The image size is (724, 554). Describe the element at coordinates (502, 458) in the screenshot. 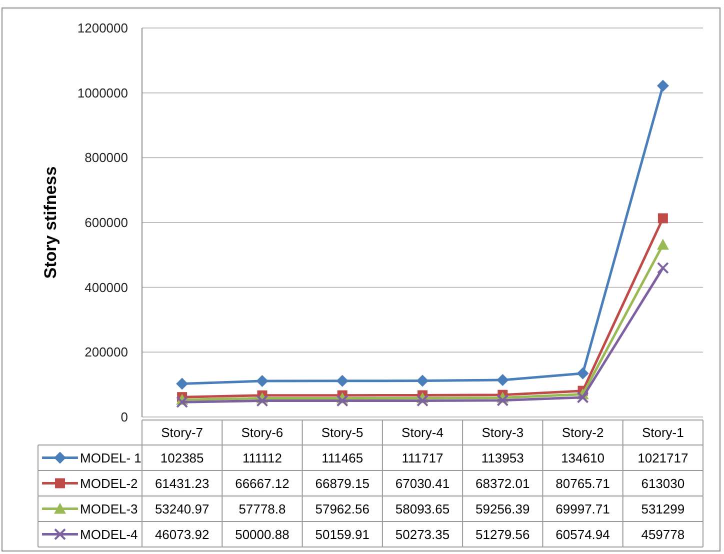

I see `data-label: 113953` at that location.